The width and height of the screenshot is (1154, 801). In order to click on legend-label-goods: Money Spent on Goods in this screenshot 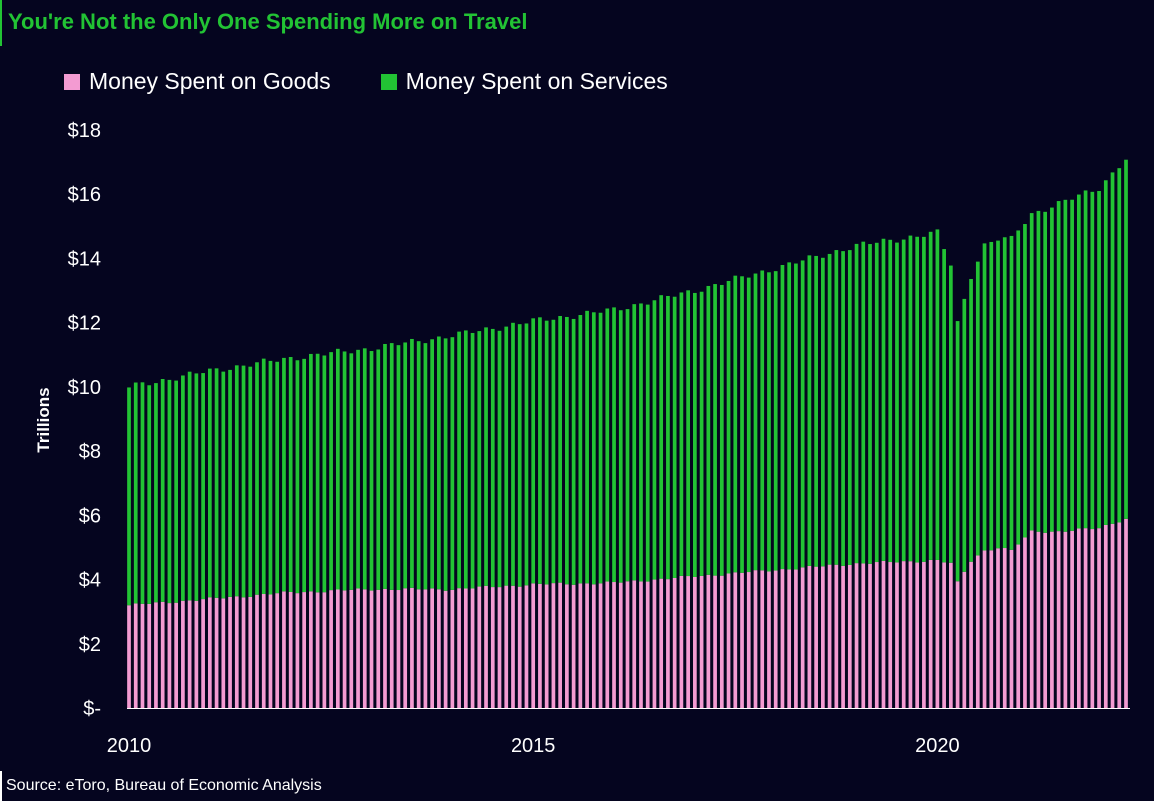, I will do `click(210, 81)`.